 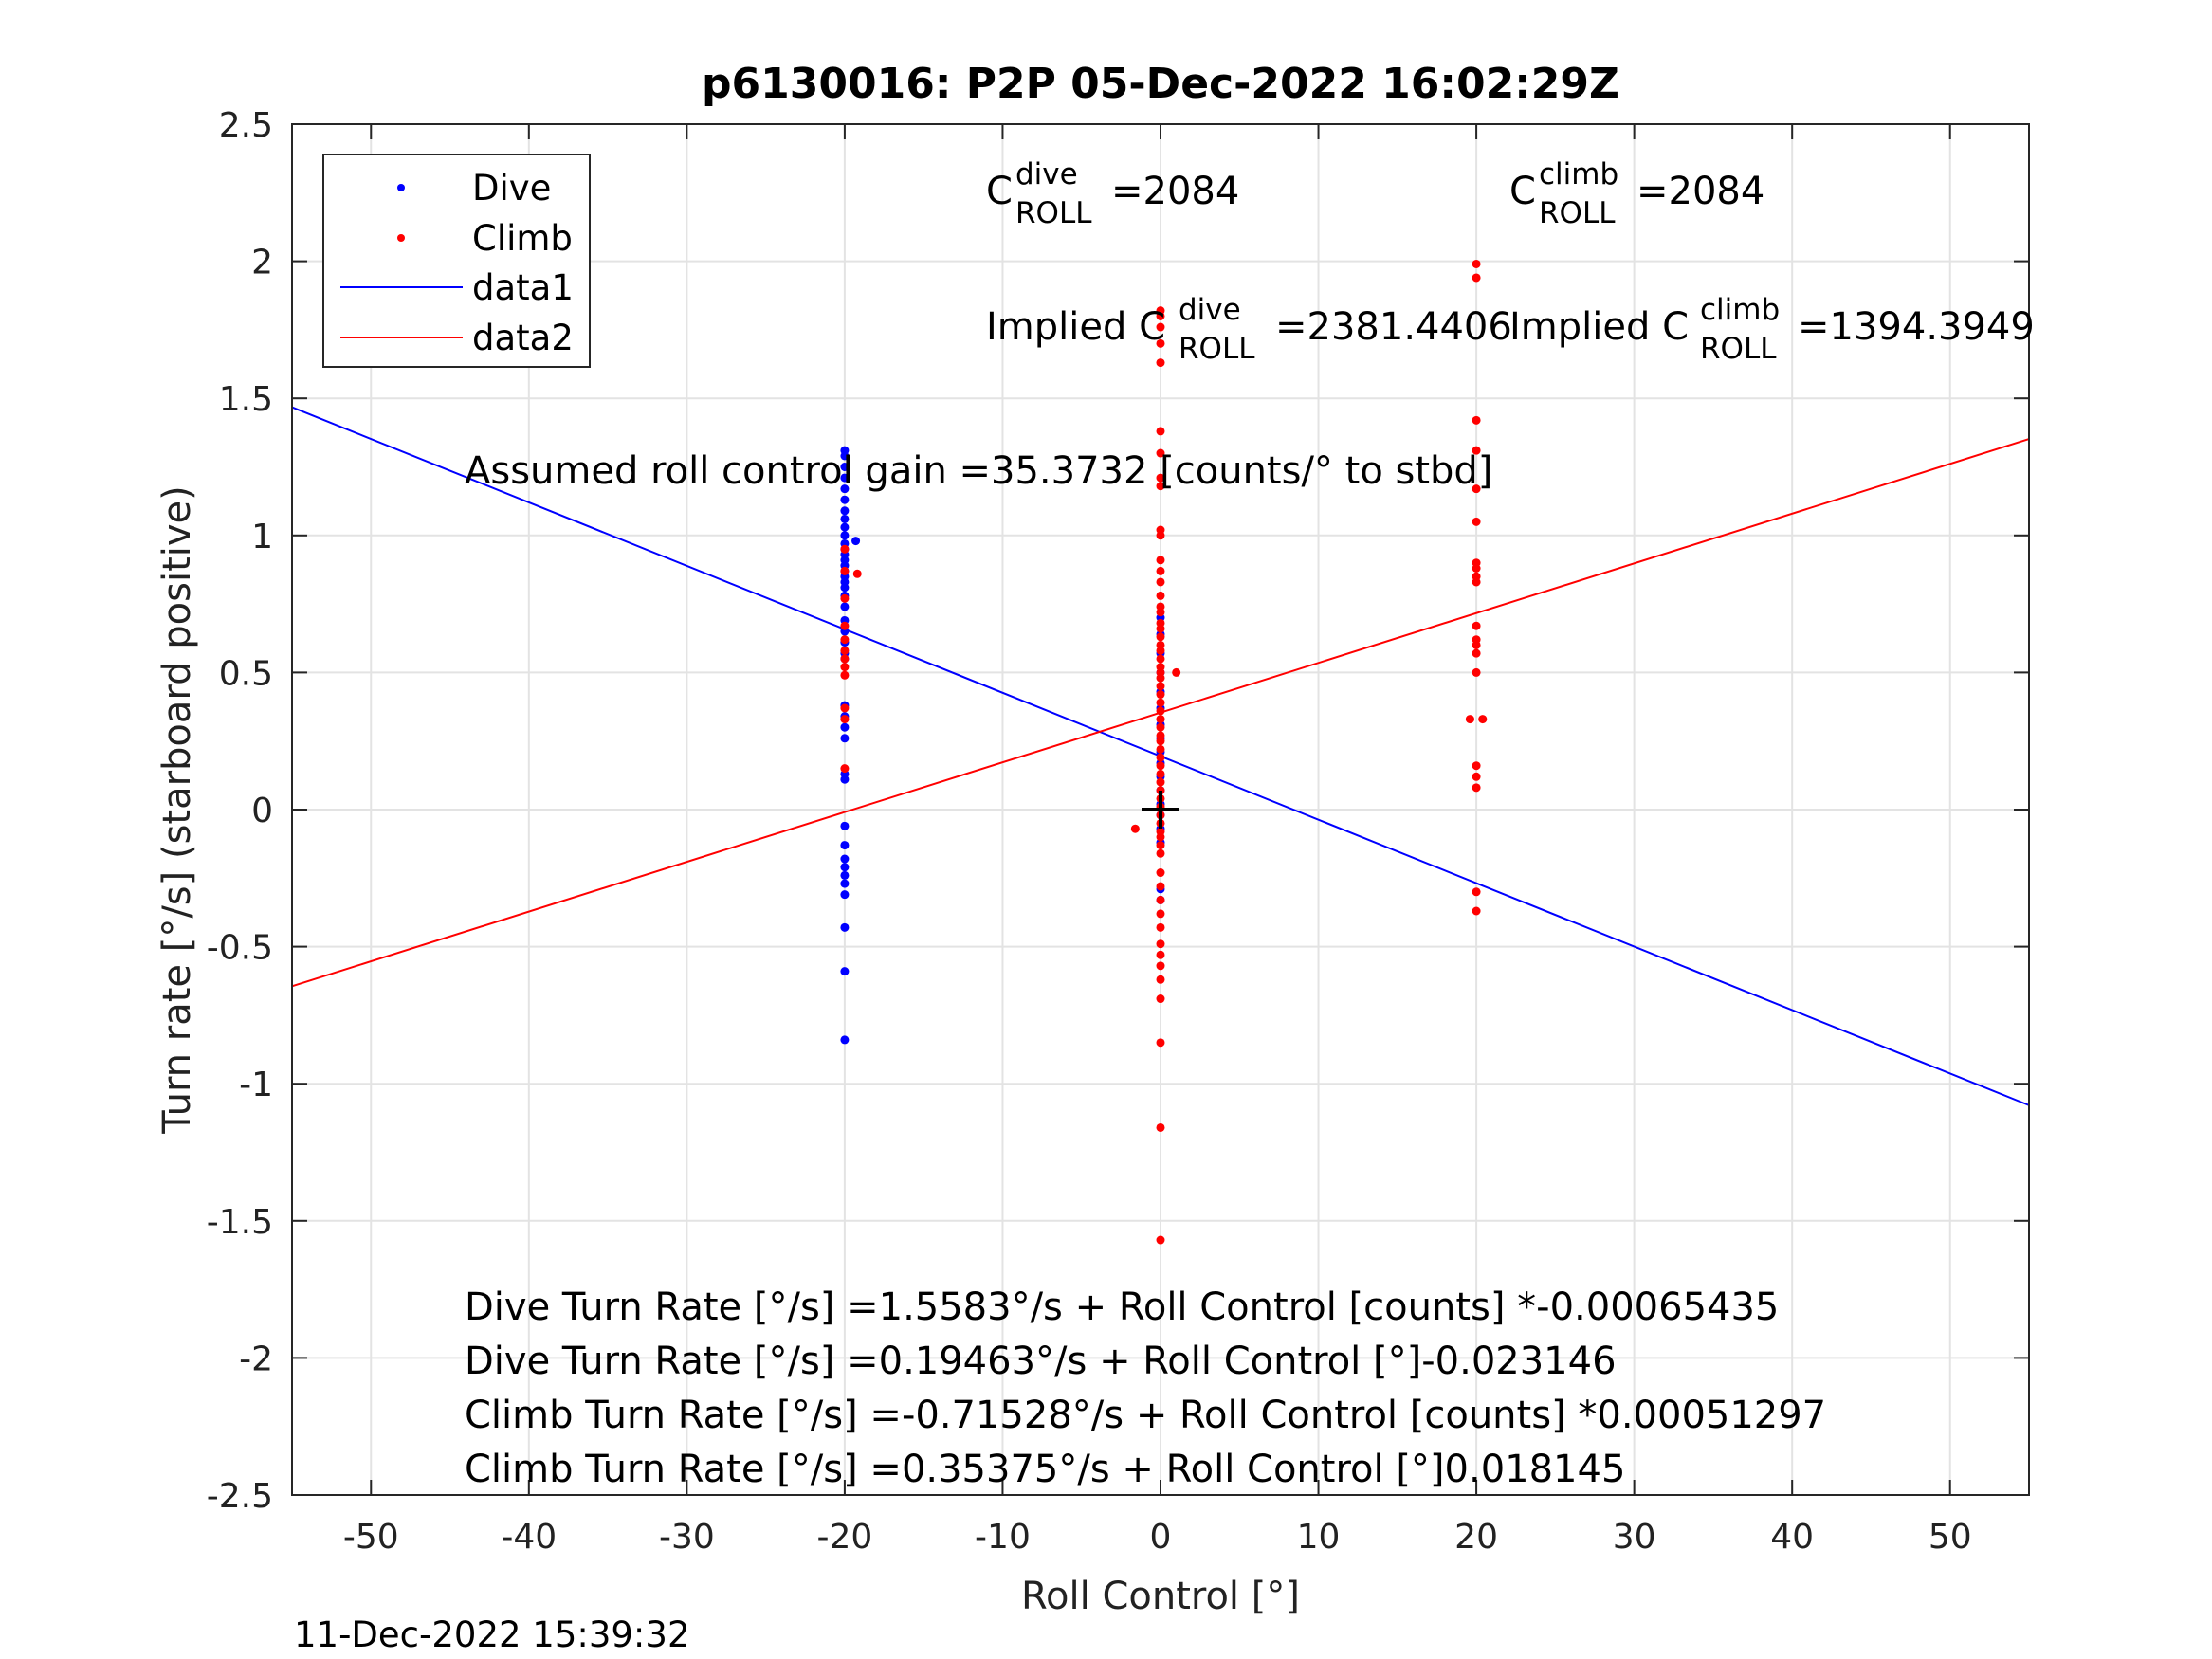 I want to click on implied-dive-sup: dive, so click(x=1210, y=310).